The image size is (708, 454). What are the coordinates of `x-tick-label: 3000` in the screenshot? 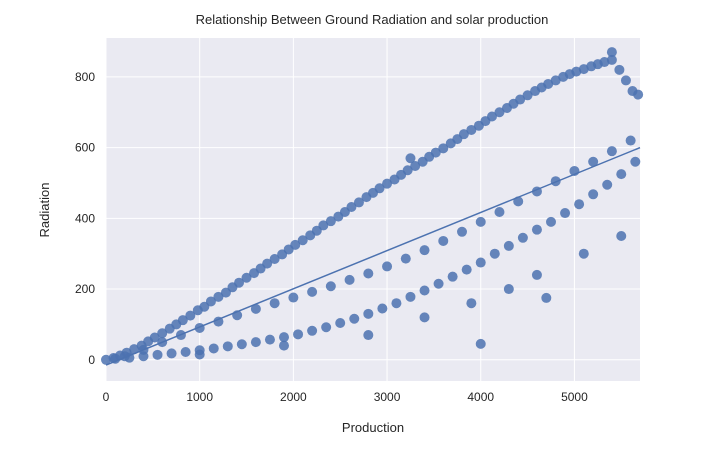 It's located at (387, 397).